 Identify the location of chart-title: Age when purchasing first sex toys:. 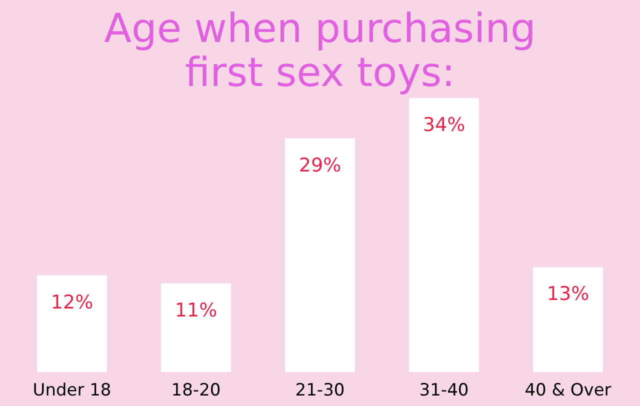
(320, 51).